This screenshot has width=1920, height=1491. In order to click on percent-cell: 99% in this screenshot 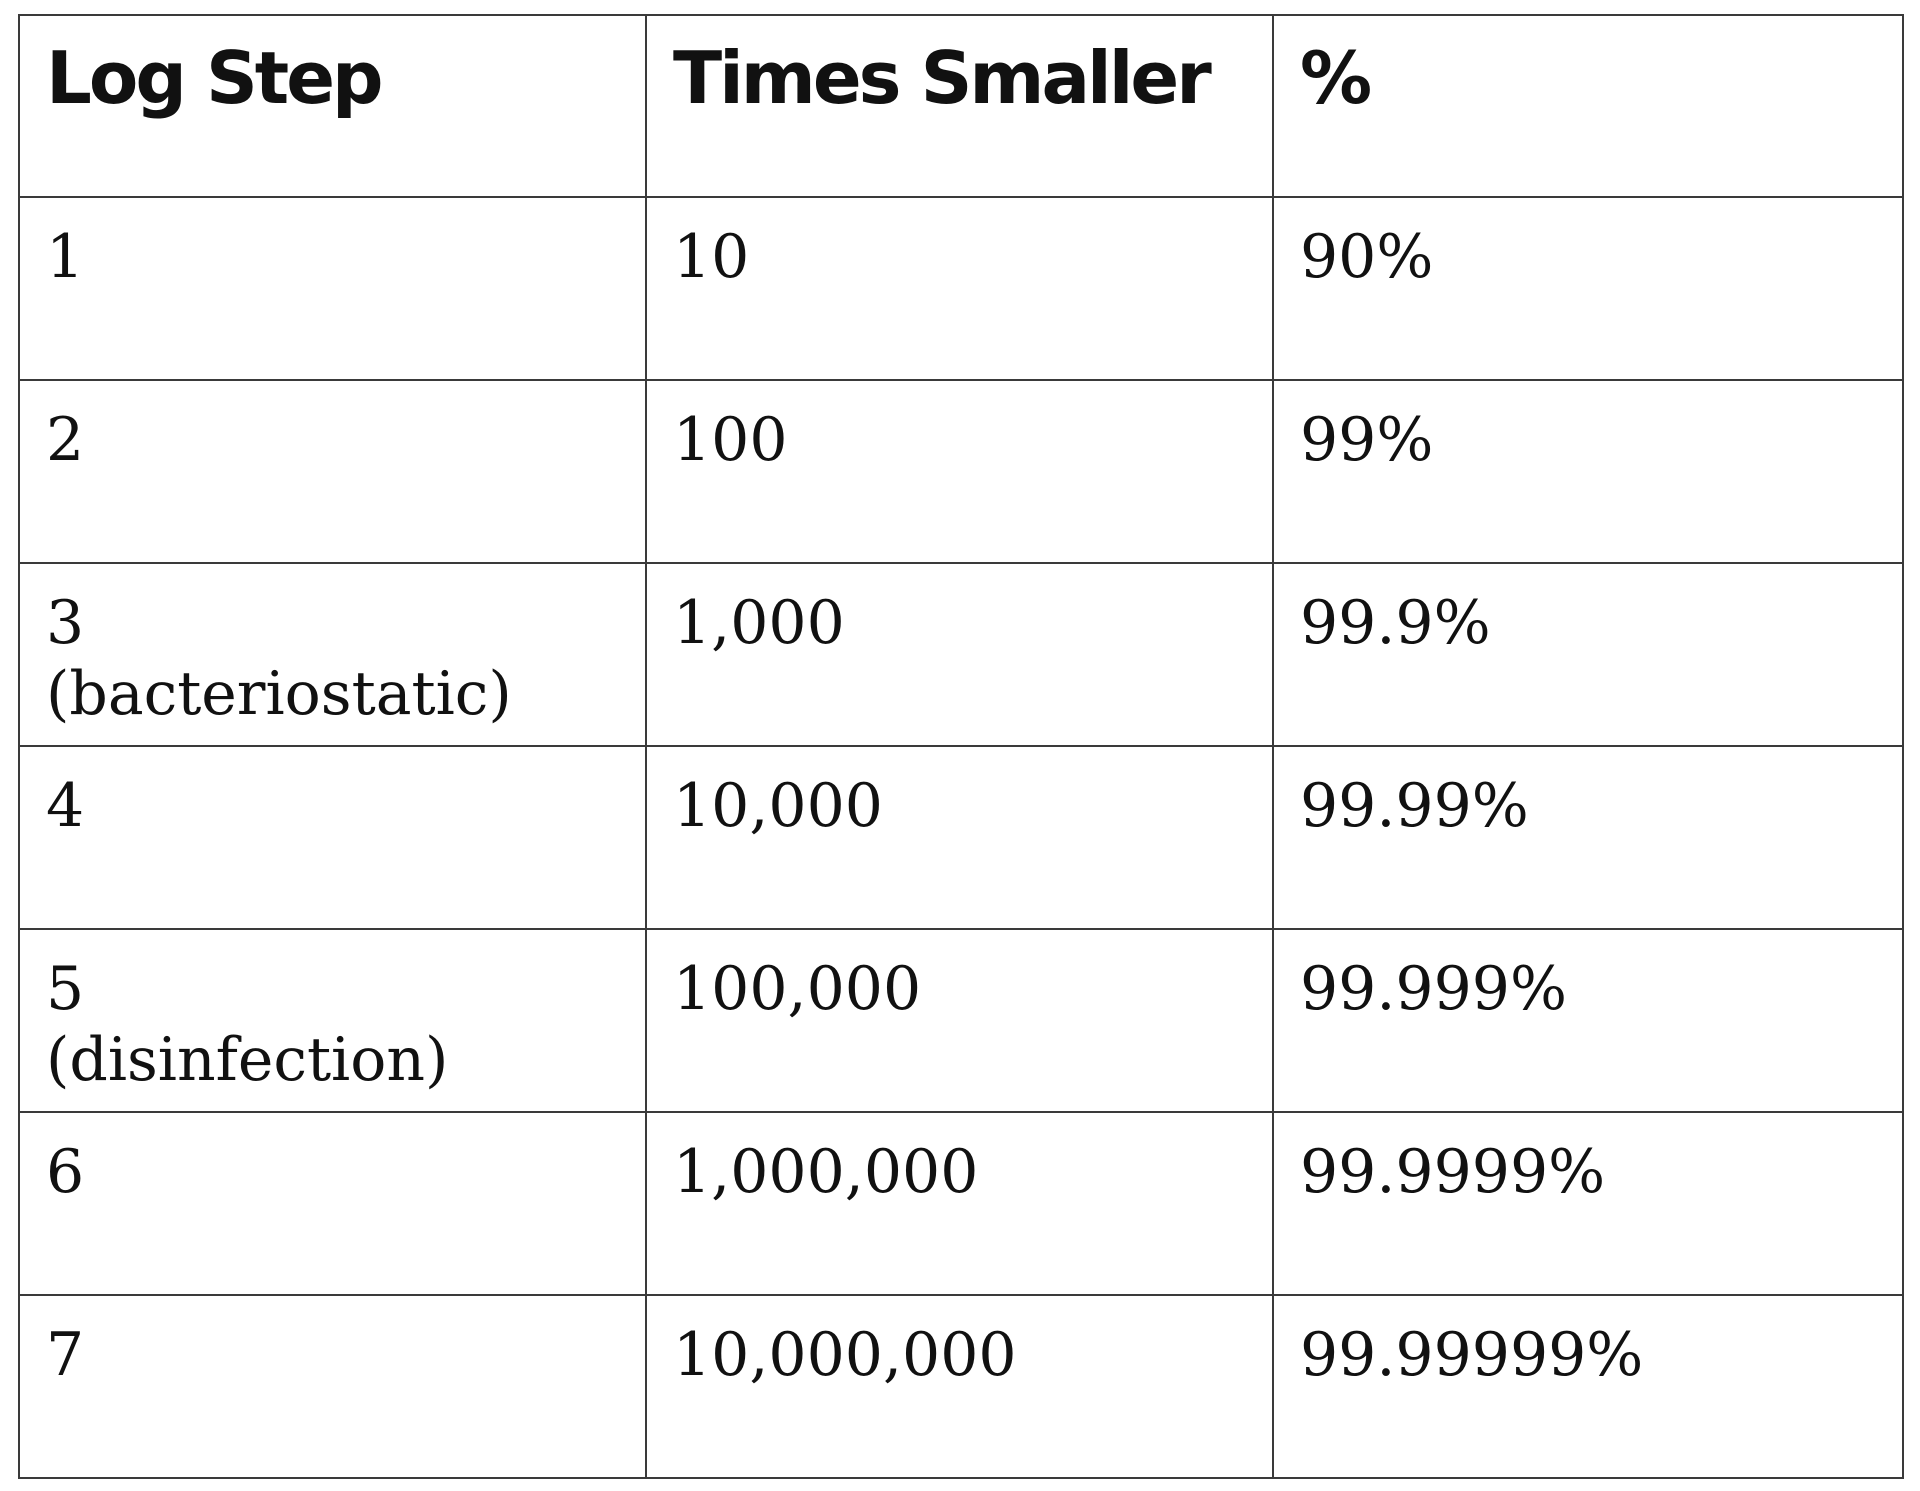, I will do `click(1588, 471)`.